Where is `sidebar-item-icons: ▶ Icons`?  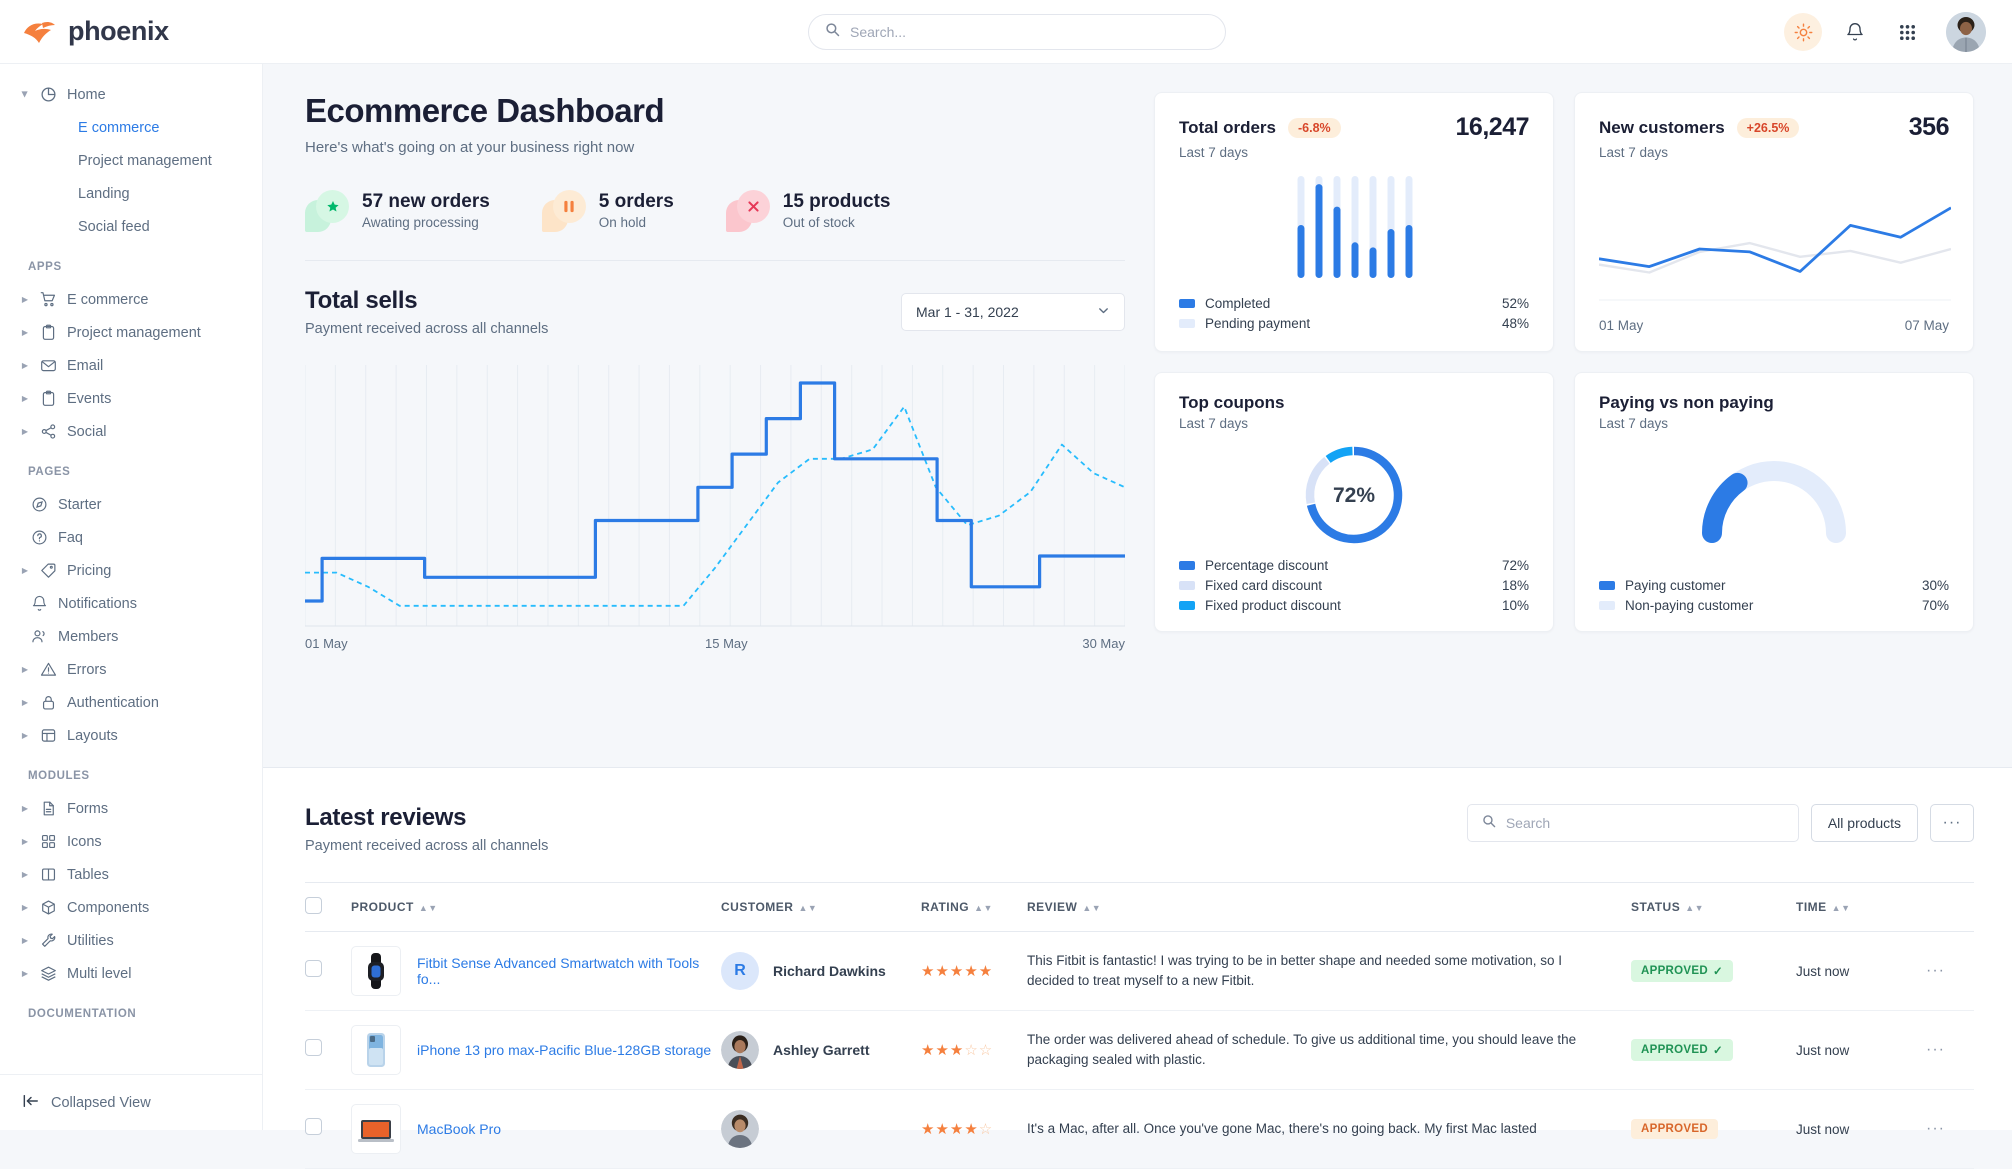 sidebar-item-icons: ▶ Icons is located at coordinates (131, 841).